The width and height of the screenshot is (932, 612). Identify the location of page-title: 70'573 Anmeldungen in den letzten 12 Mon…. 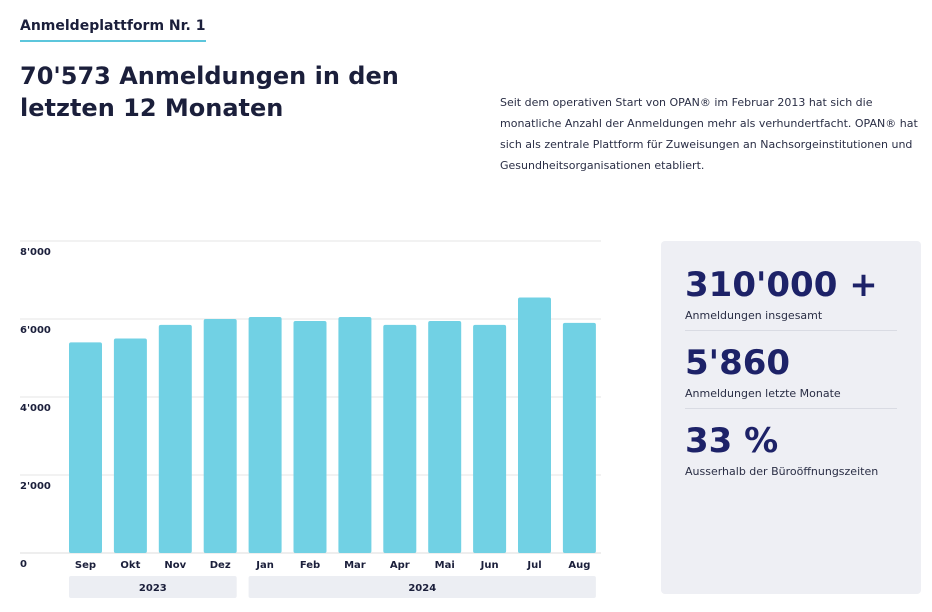
(209, 92).